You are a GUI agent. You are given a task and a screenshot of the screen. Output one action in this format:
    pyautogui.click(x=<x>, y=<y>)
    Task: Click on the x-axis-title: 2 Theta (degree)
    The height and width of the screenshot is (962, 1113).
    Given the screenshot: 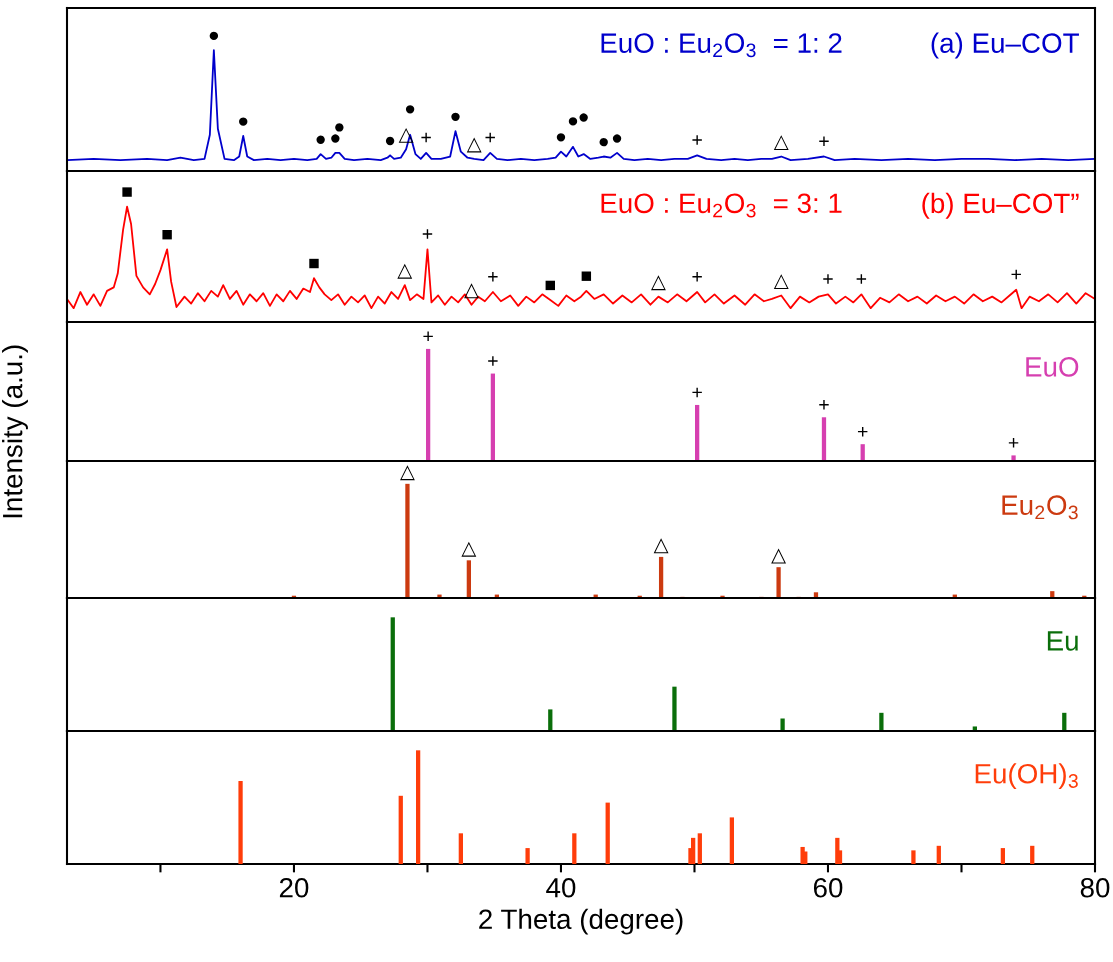 What is the action you would take?
    pyautogui.click(x=581, y=921)
    